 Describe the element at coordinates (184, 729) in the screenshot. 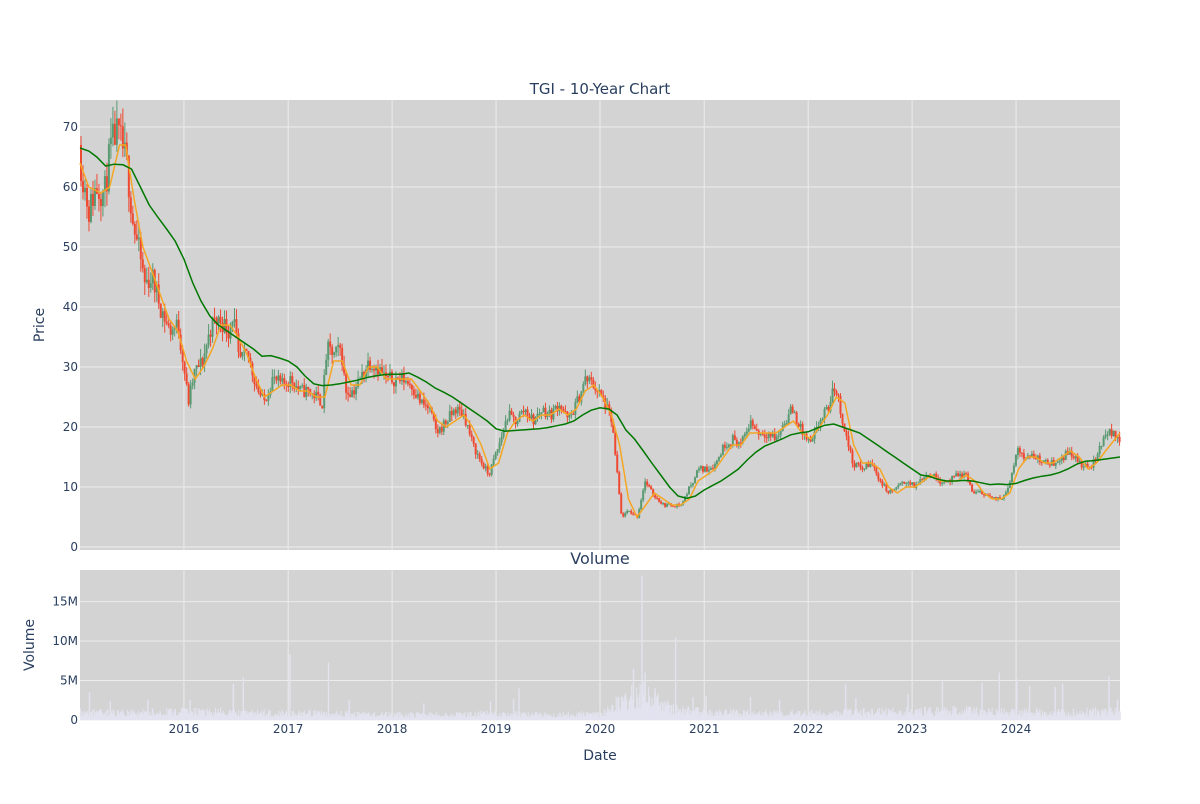

I see `x-tick-label: 2016` at that location.